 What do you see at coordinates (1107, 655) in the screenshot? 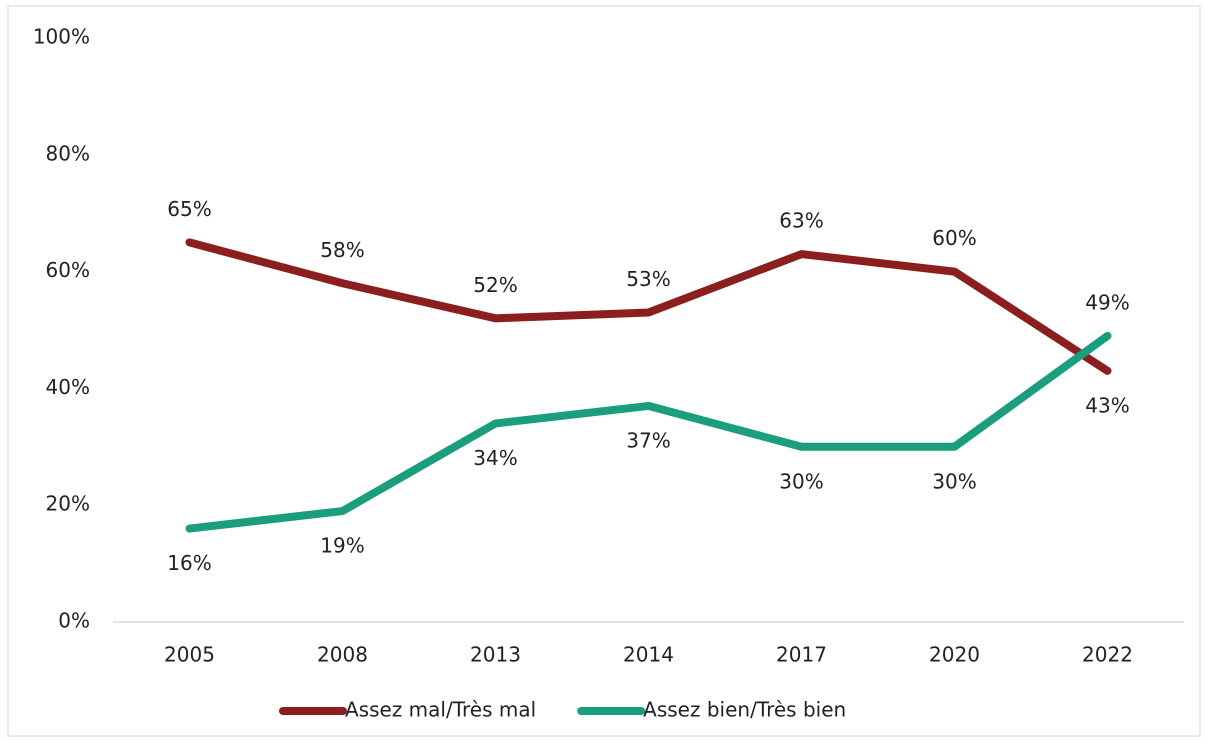
I see `x-tick-label: 2022` at bounding box center [1107, 655].